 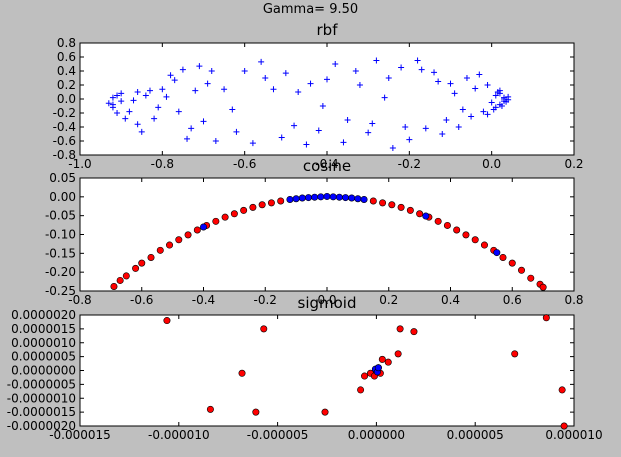 What do you see at coordinates (378, 368) in the screenshot?
I see `sigmoid-series-1-point` at bounding box center [378, 368].